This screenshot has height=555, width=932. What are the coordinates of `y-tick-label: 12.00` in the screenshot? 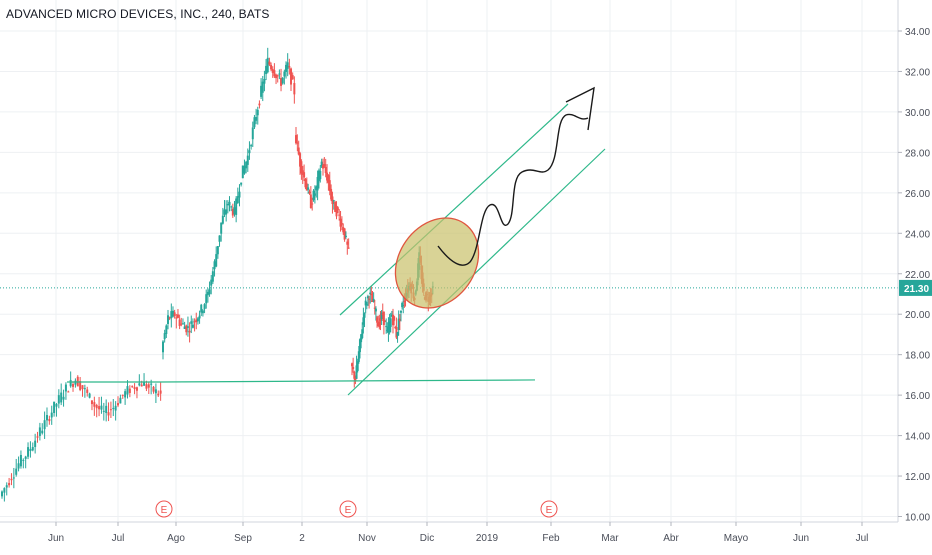 It's located at (917, 477).